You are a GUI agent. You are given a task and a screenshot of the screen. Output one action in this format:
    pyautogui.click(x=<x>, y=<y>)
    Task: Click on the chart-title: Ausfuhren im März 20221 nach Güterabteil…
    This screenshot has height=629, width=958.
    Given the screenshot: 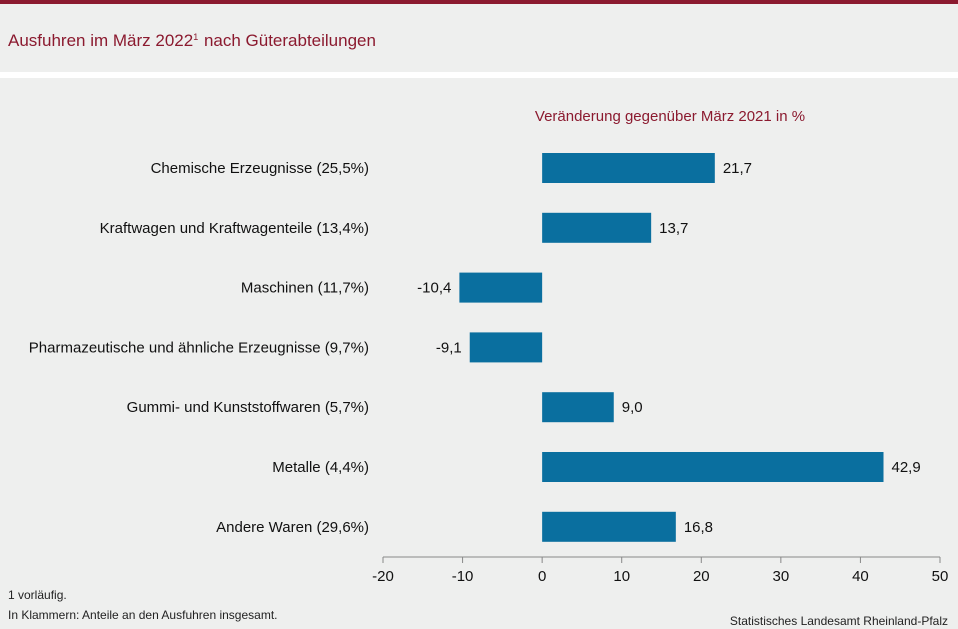 What is the action you would take?
    pyautogui.click(x=192, y=40)
    